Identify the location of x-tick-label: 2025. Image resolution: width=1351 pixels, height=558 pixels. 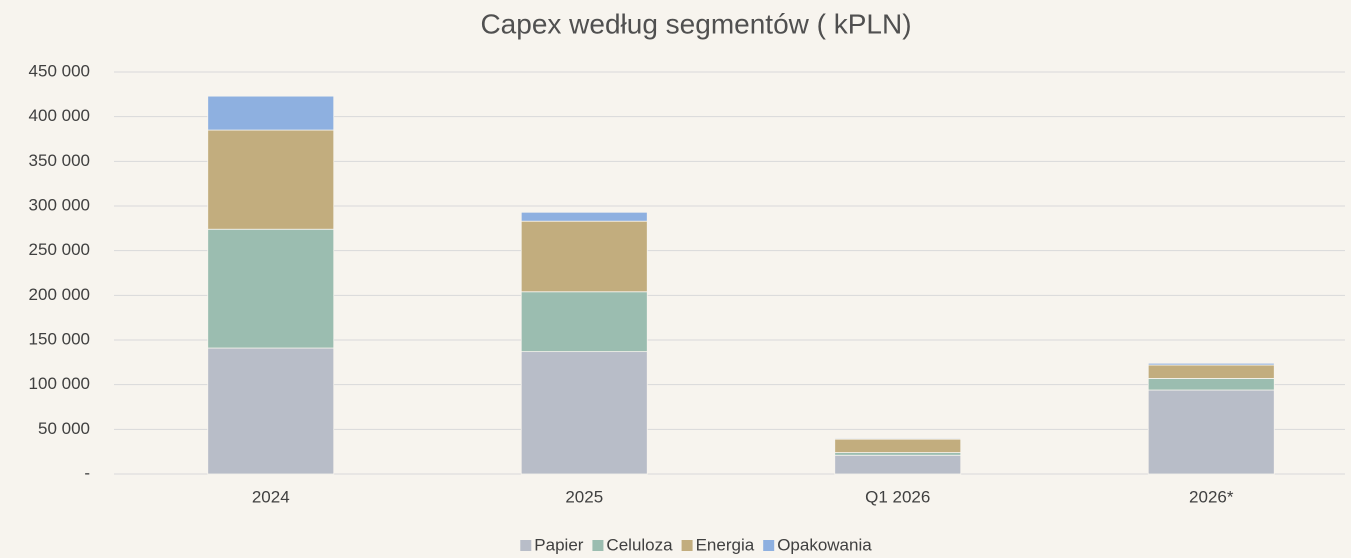
(584, 496).